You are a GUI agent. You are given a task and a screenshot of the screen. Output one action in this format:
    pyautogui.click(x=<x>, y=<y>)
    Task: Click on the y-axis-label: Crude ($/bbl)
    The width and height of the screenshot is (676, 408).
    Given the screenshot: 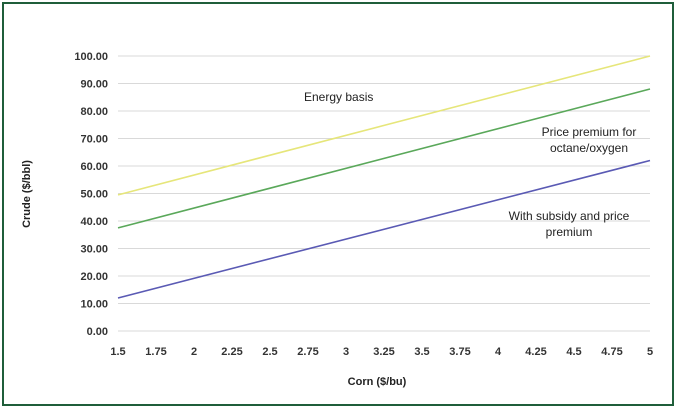 What is the action you would take?
    pyautogui.click(x=27, y=194)
    